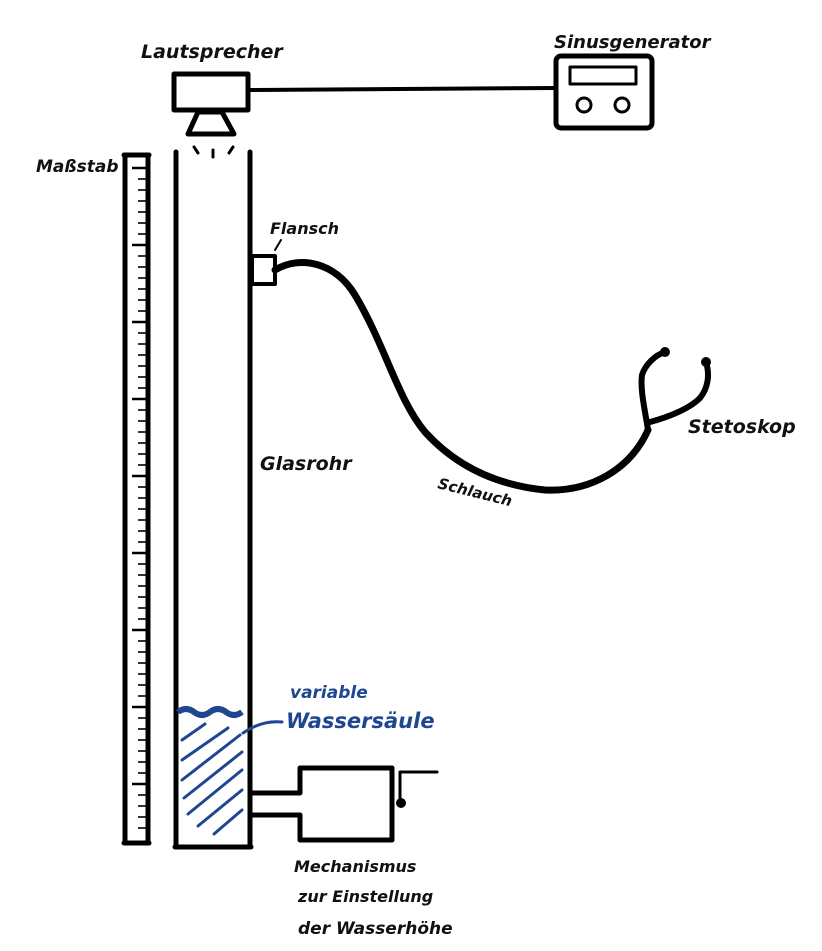 The width and height of the screenshot is (822, 951). I want to click on hose, so click(461, 376).